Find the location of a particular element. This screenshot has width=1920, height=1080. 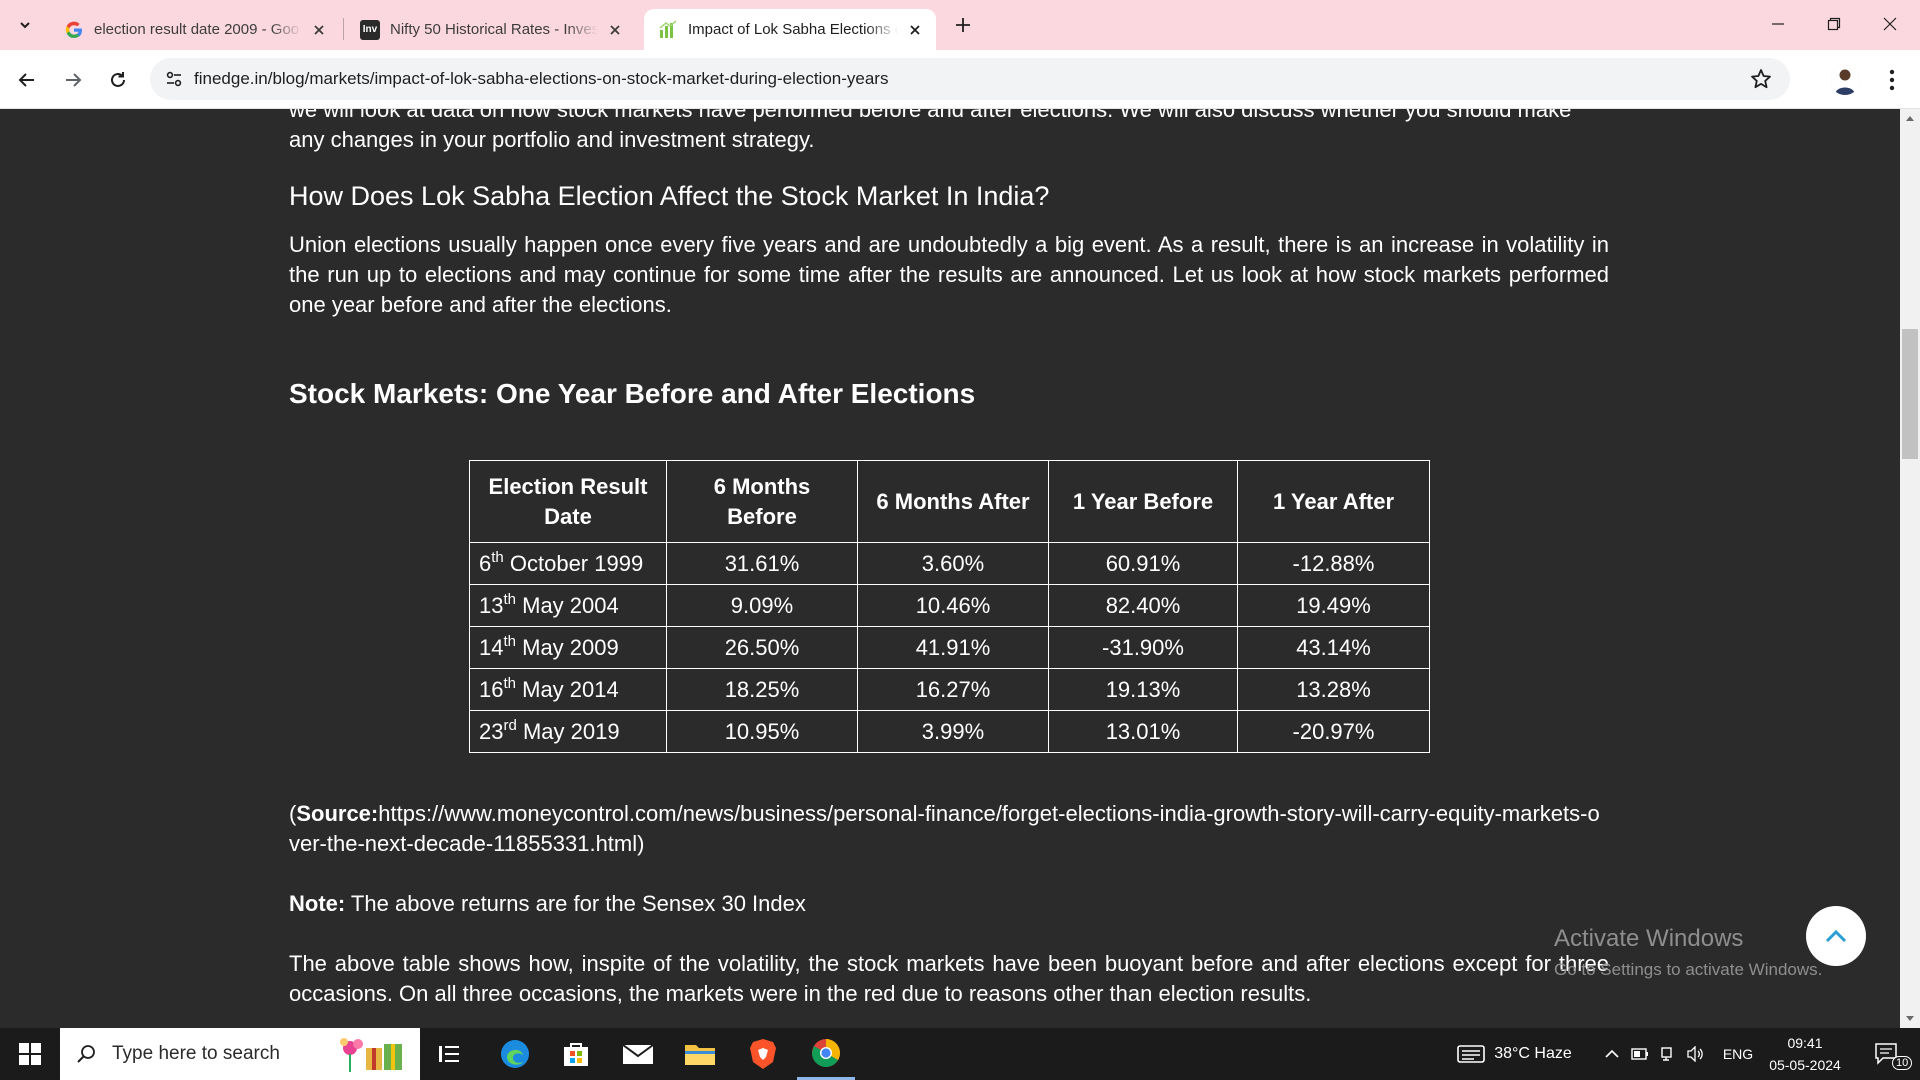

volume-tray is located at coordinates (1696, 1054).